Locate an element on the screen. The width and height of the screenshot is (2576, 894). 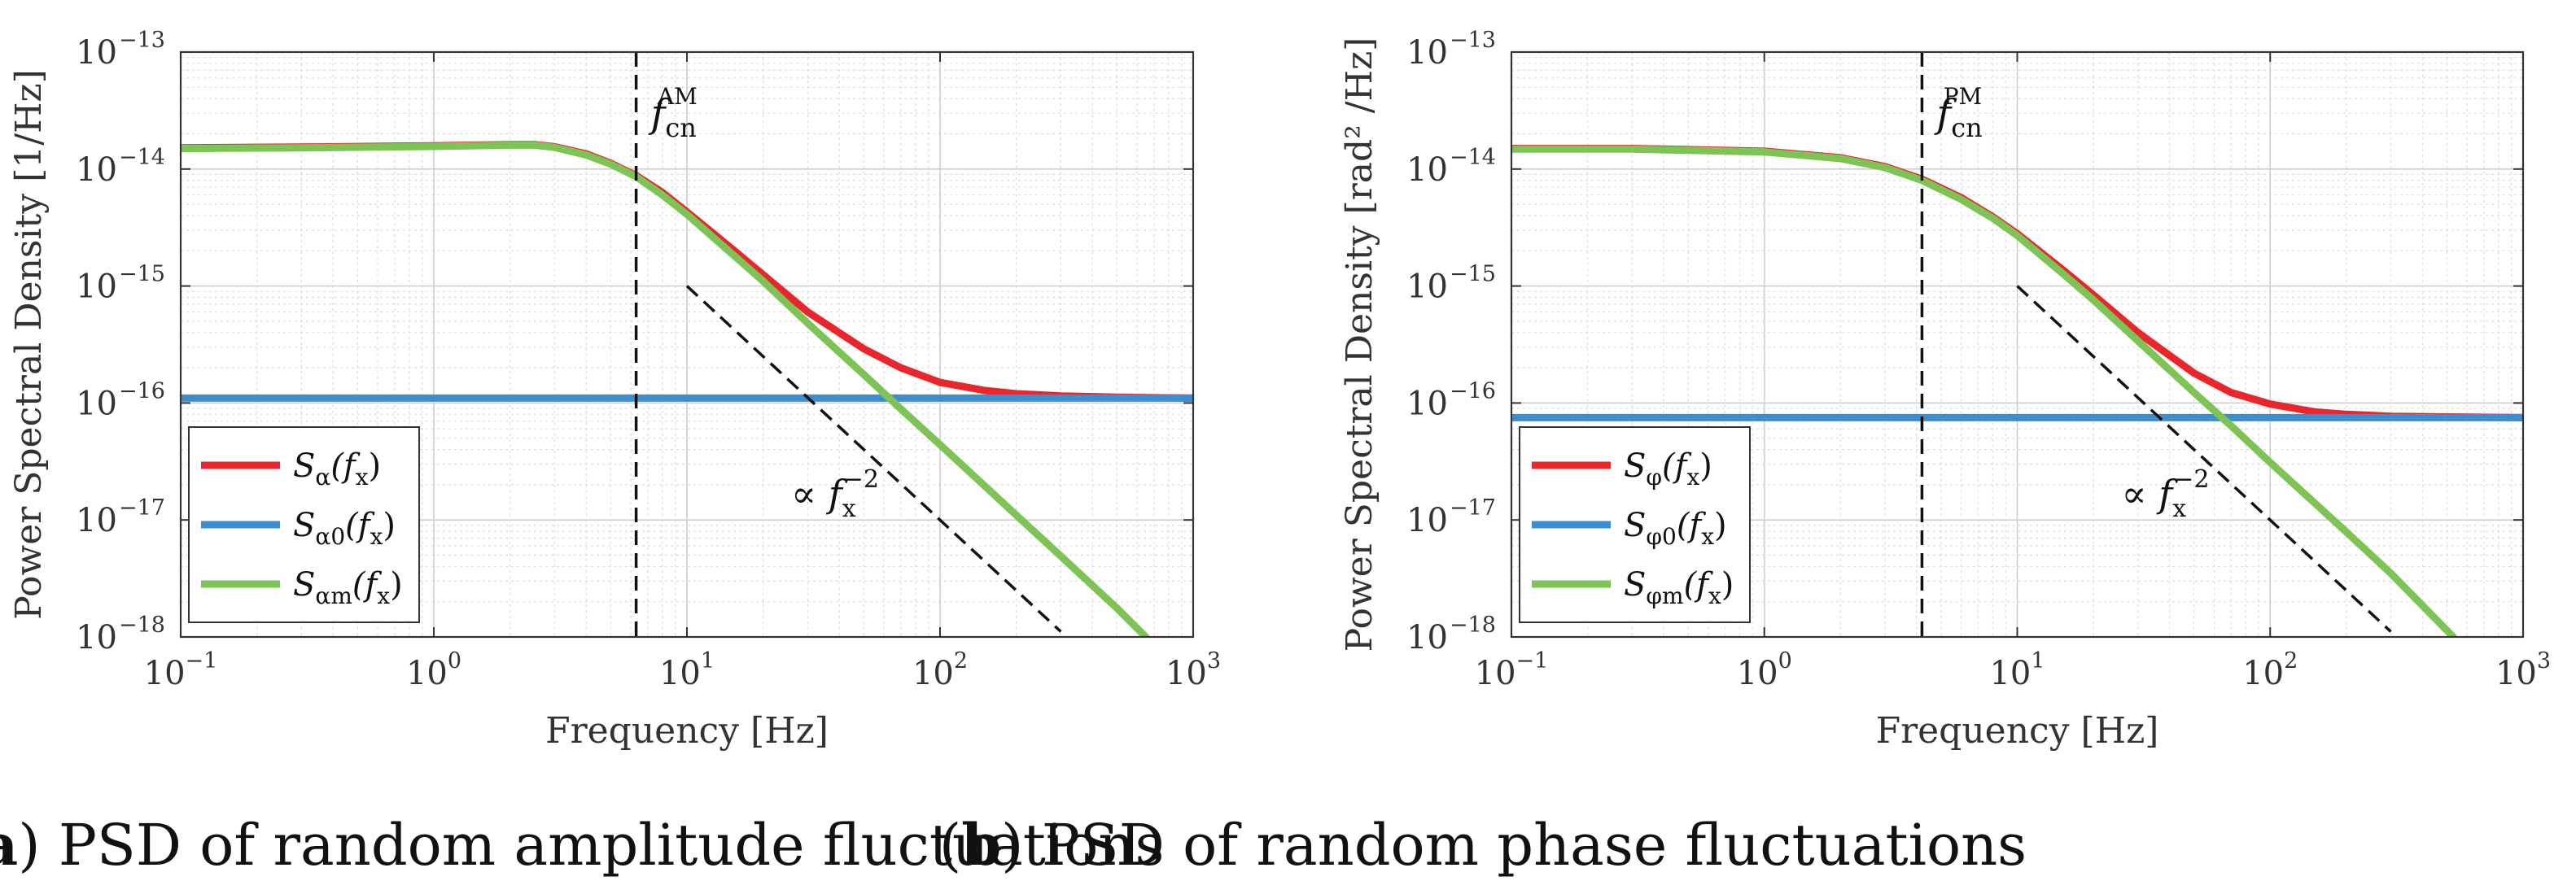
legend-label-sub: αm is located at coordinates (333, 595).